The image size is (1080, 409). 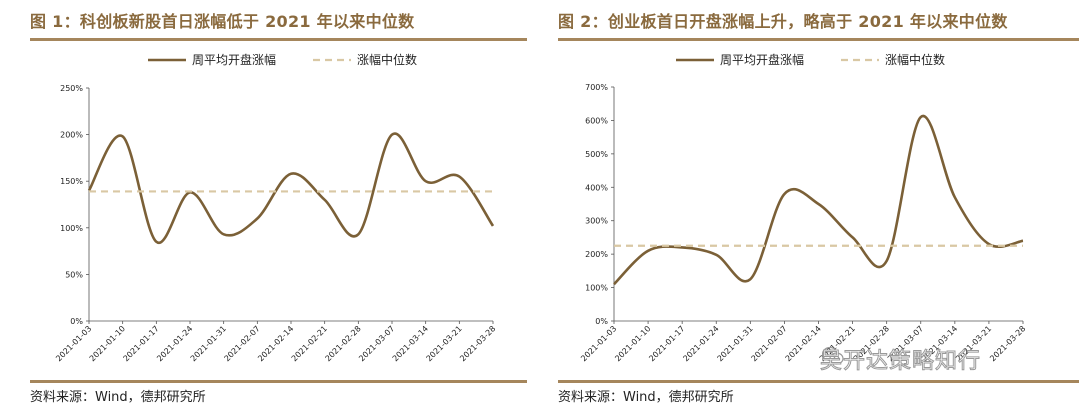 What do you see at coordinates (596, 187) in the screenshot?
I see `y-tick-label: 400%` at bounding box center [596, 187].